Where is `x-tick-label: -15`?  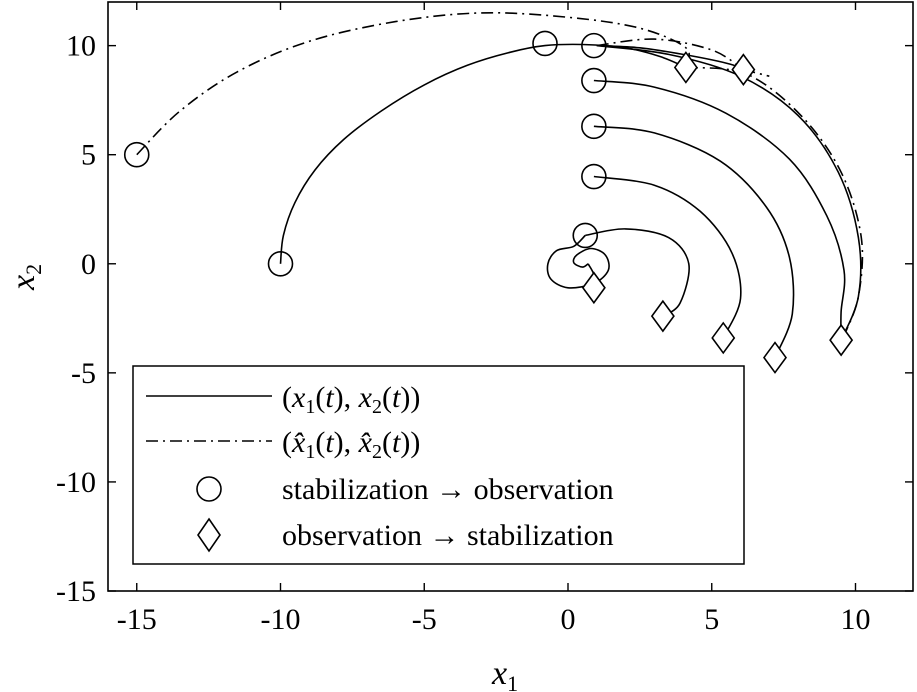 x-tick-label: -15 is located at coordinates (137, 619).